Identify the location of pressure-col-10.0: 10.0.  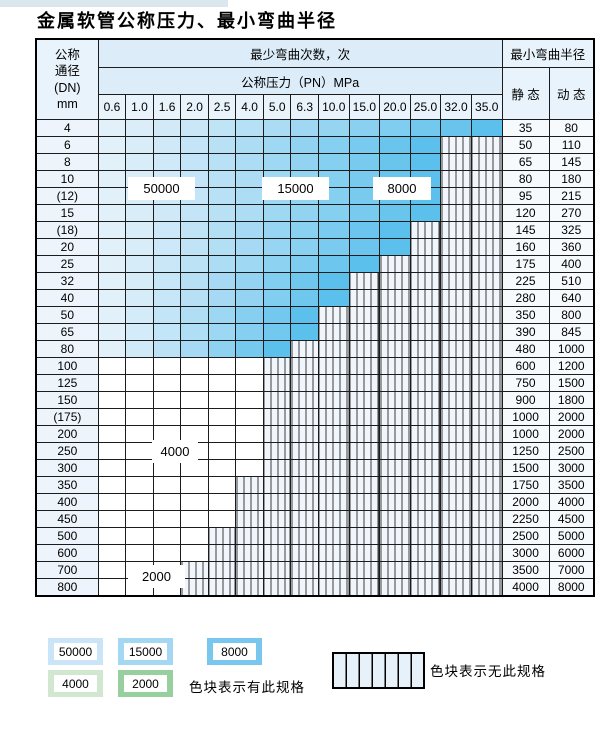
(333, 107).